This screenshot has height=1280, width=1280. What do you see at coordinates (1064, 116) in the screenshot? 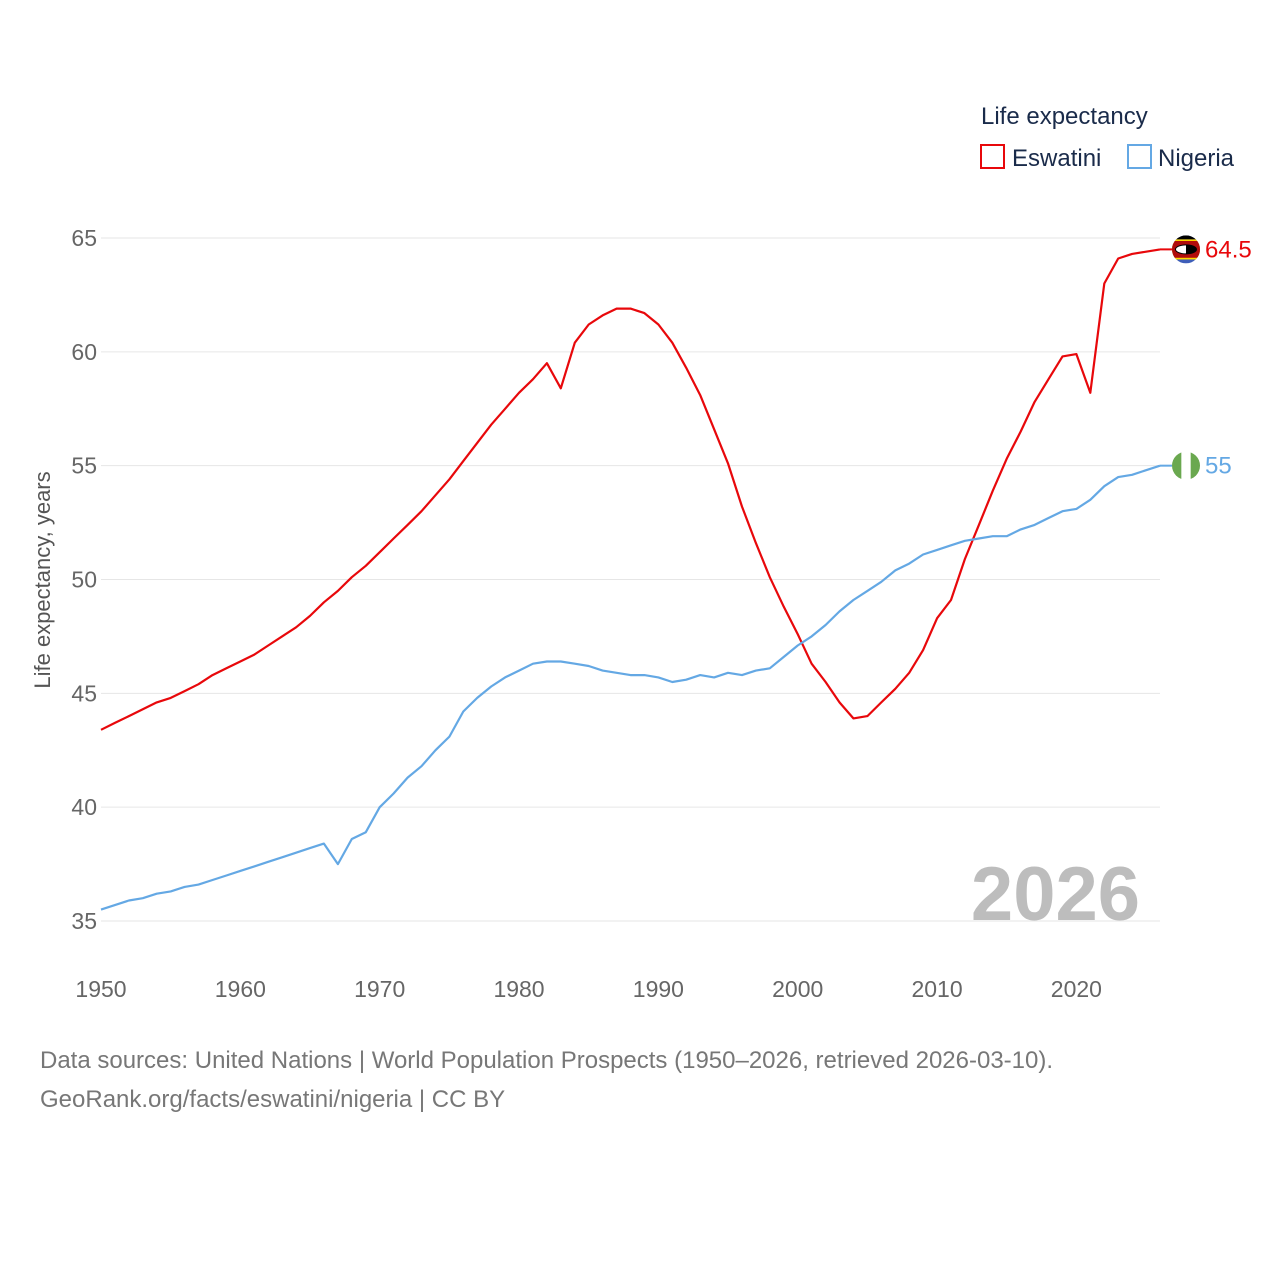
I see `legend-title: Life expectancy` at bounding box center [1064, 116].